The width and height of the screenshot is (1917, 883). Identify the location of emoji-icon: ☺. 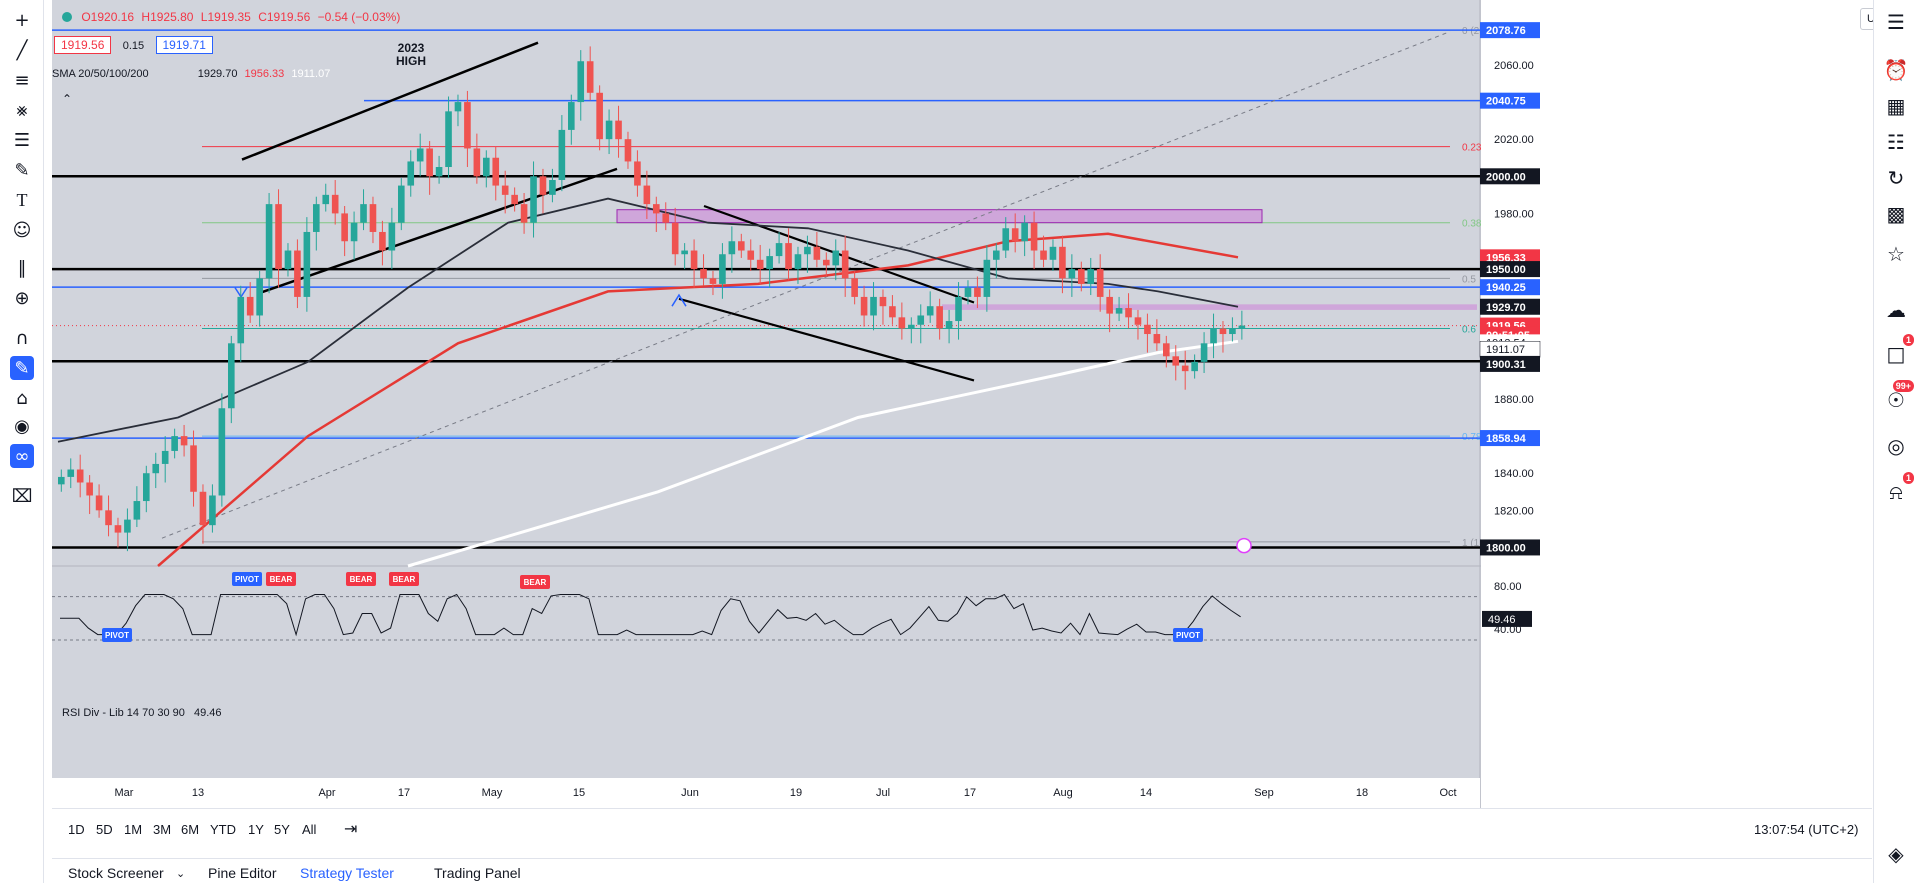
(22, 230).